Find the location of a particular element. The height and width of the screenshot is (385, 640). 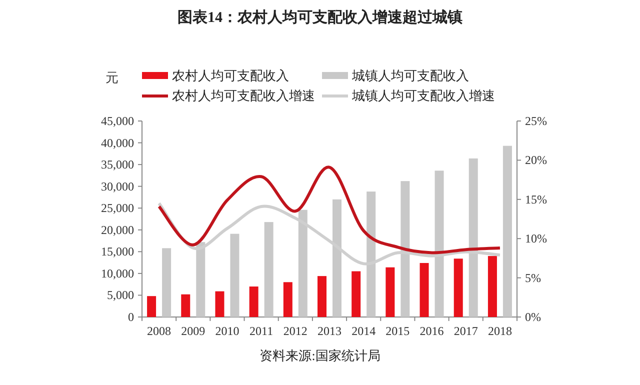

y-tick-label: 35,000 is located at coordinates (117, 165).